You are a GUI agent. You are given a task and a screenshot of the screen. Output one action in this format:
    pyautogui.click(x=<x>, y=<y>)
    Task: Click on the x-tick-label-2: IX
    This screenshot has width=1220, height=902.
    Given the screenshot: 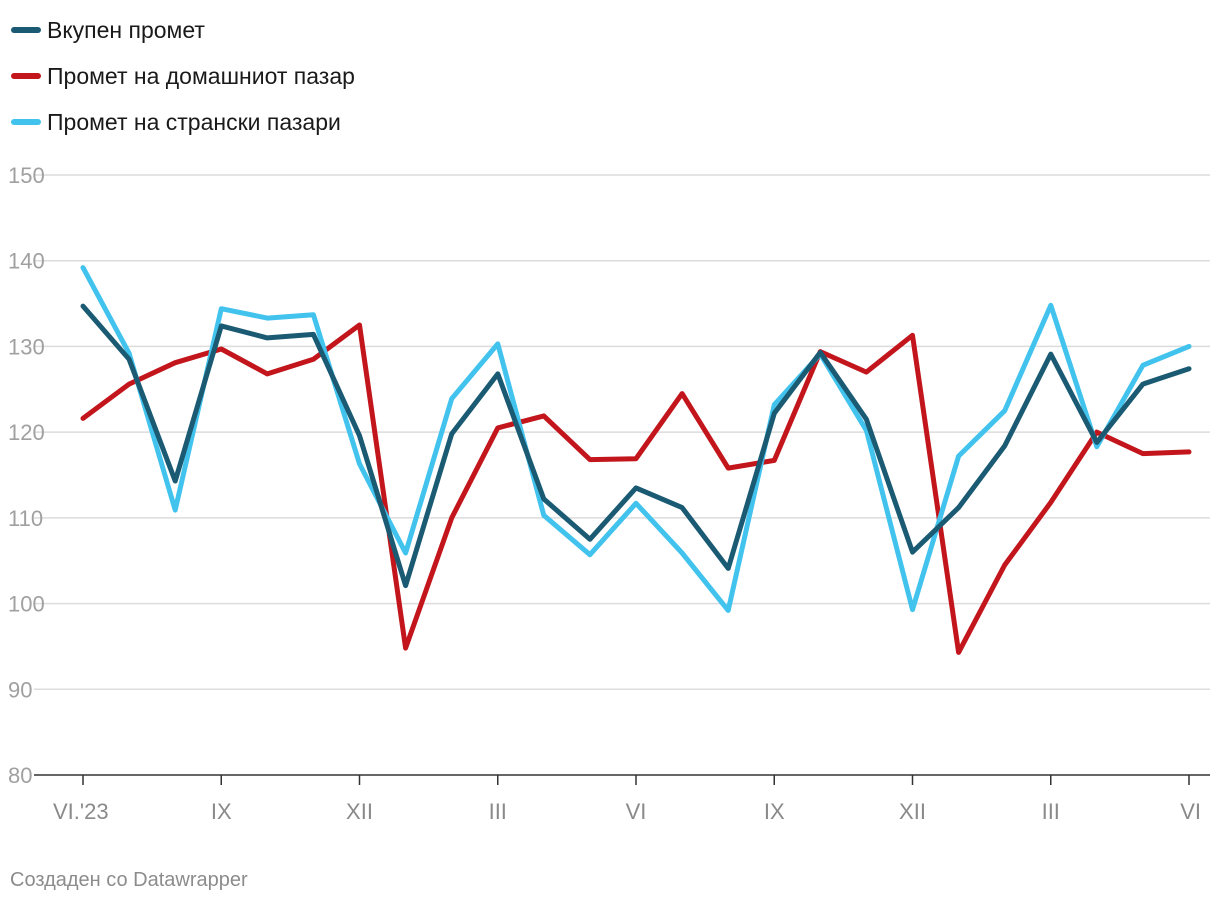 What is the action you would take?
    pyautogui.click(x=221, y=811)
    